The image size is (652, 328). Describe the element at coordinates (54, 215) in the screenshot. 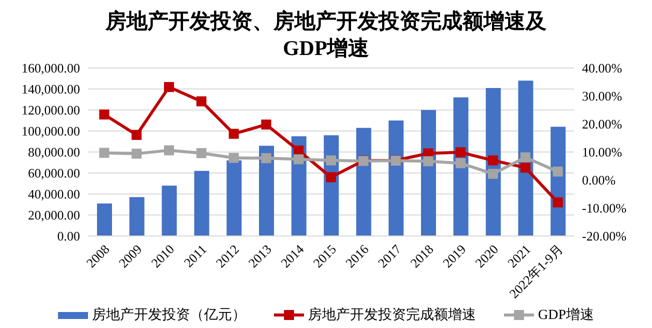

I see `y-tick-label: 20,000.00` at that location.